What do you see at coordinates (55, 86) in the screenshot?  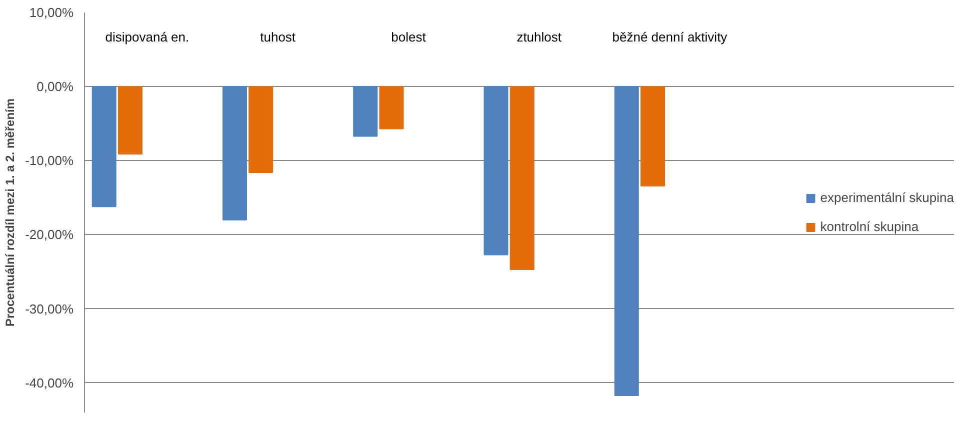 I see `y-tick-label: 0,00%` at bounding box center [55, 86].